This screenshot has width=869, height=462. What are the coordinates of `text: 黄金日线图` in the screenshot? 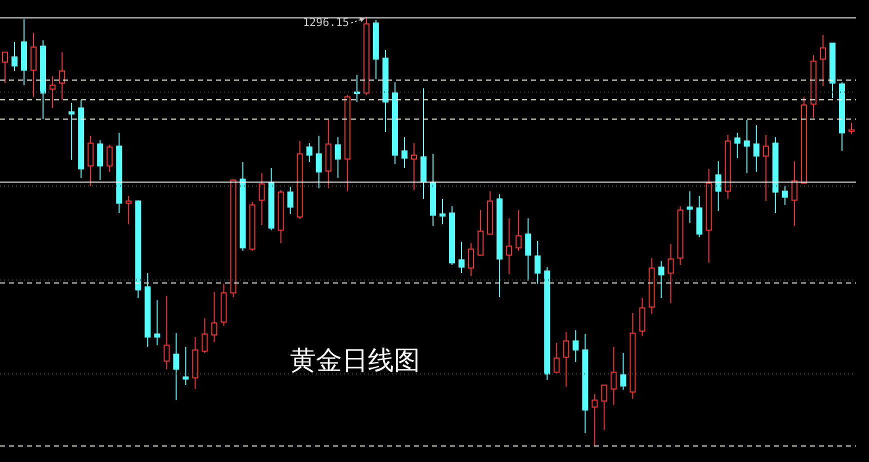 It's located at (355, 361).